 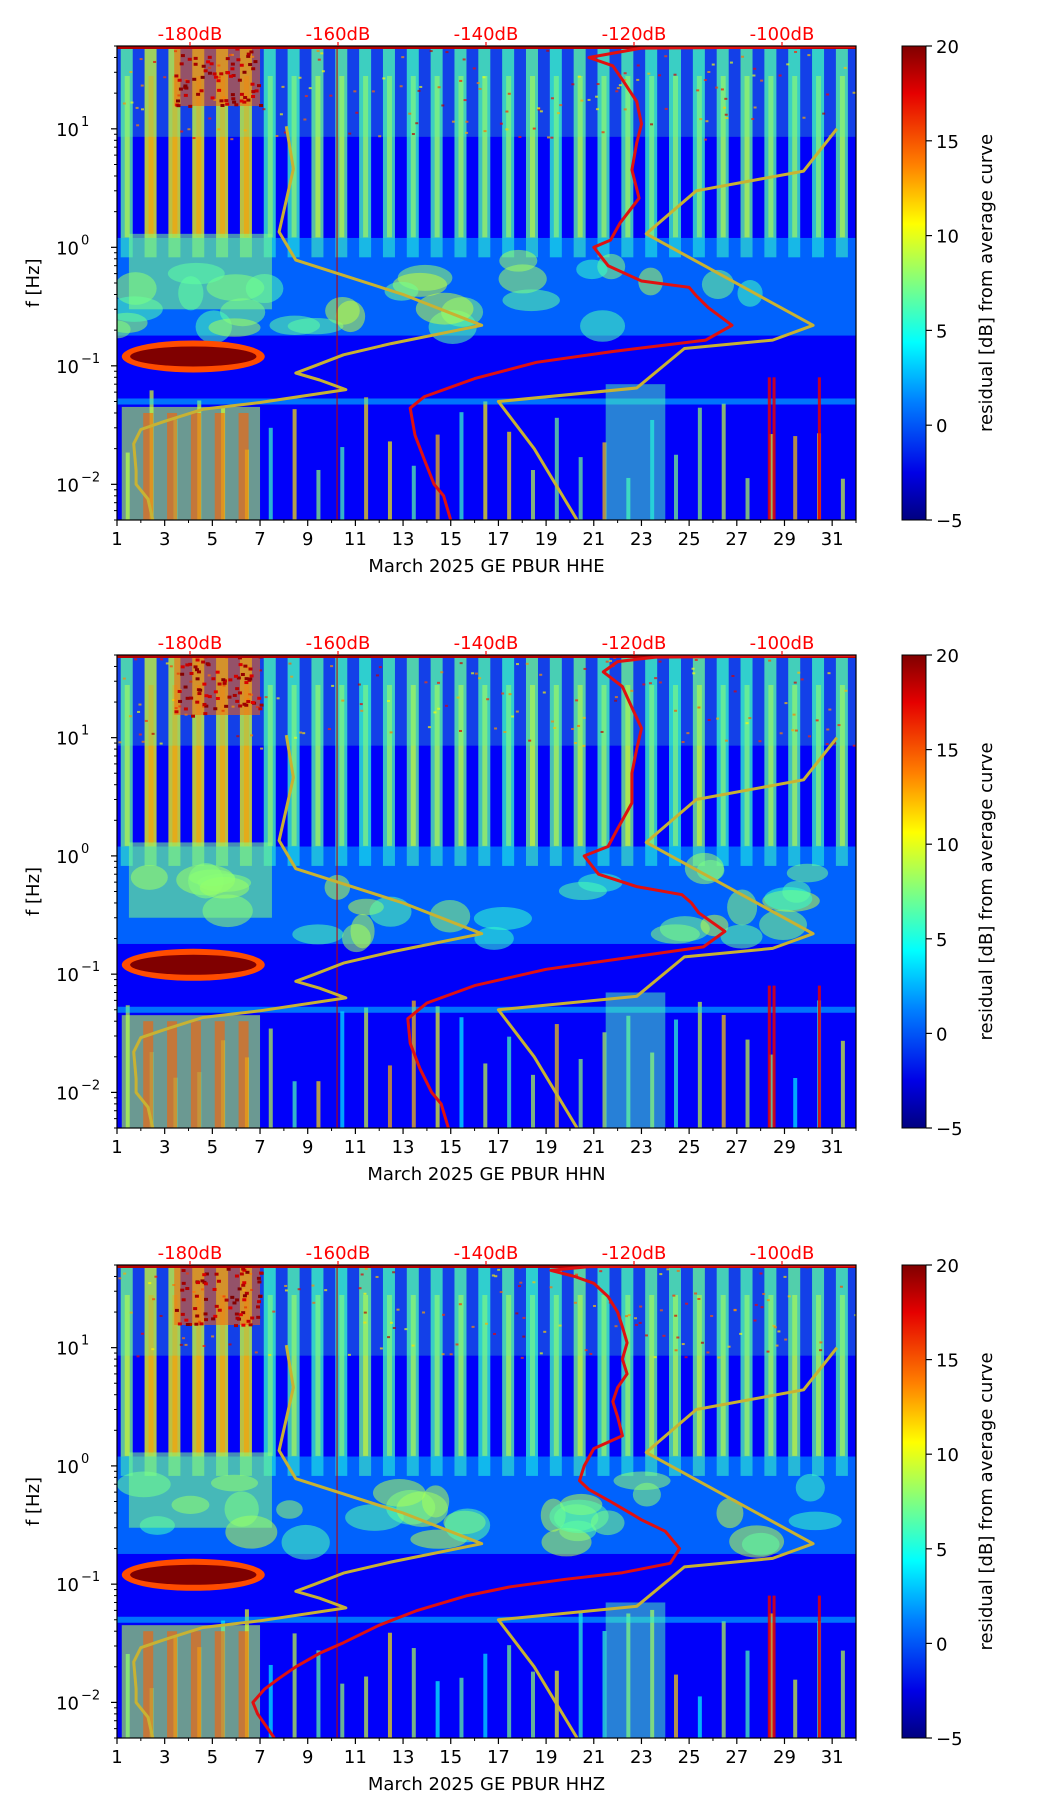 I want to click on db-tick-label: -140dB, so click(x=486, y=1253).